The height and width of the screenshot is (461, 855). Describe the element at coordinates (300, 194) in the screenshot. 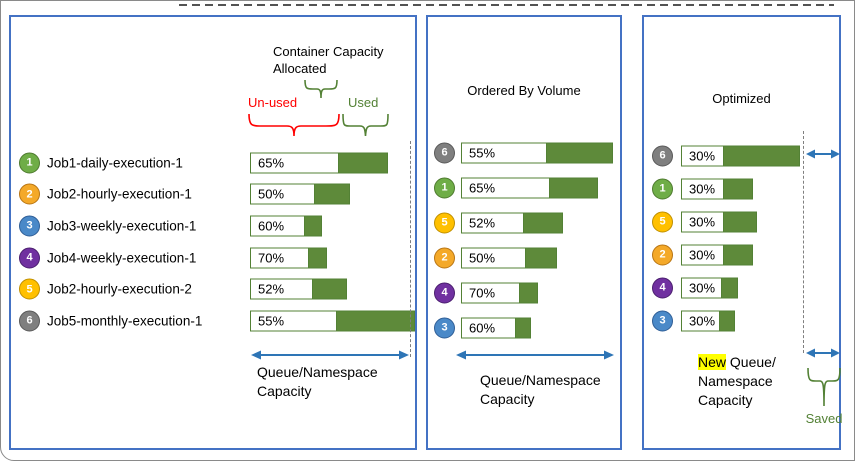

I see `capacity-bar: 50%` at that location.